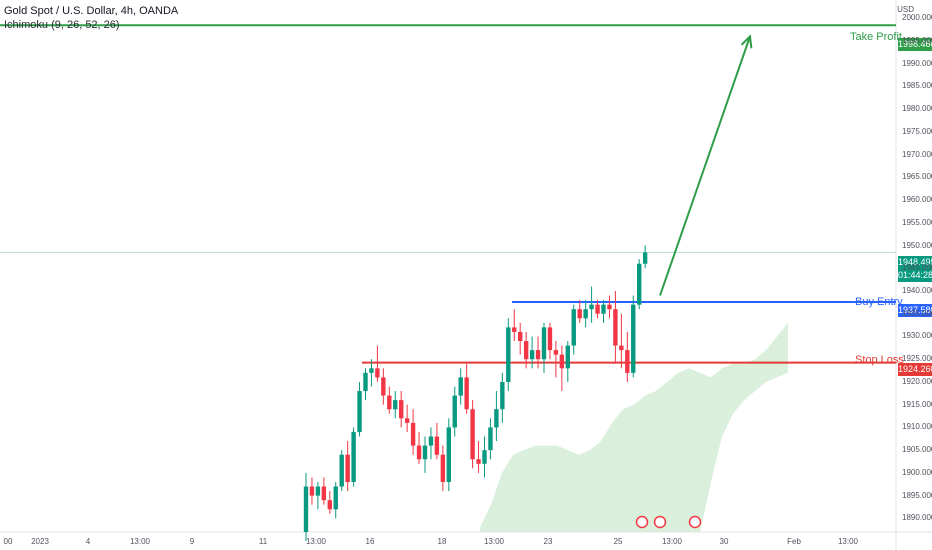  I want to click on price-tick-label: 1945.000, so click(917, 268).